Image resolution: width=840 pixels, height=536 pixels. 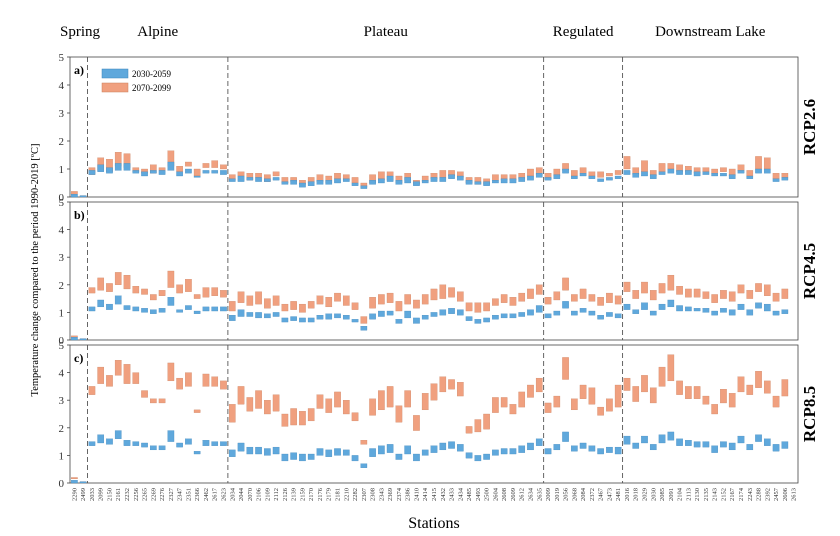 I want to click on station-label: 2009, so click(x=548, y=494).